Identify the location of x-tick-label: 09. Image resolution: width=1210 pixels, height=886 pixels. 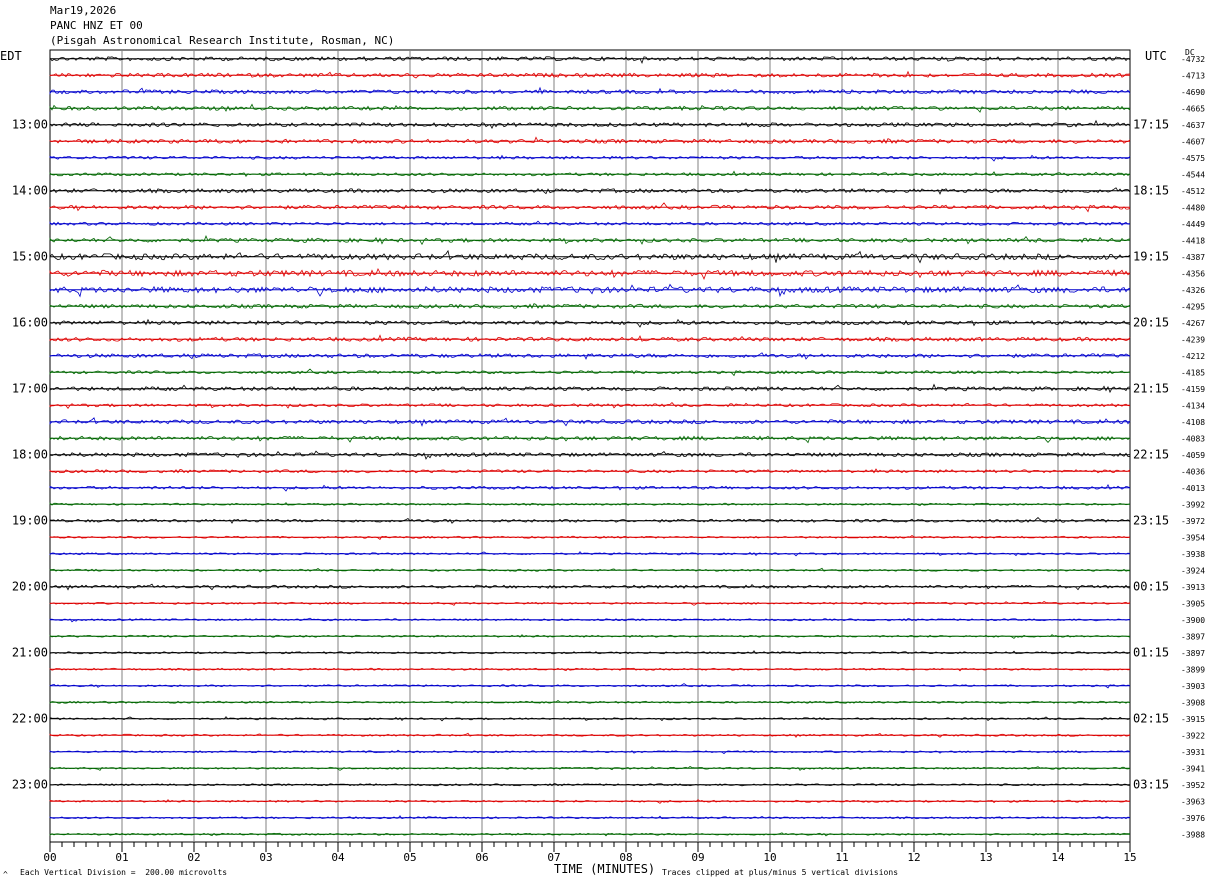
(697, 857).